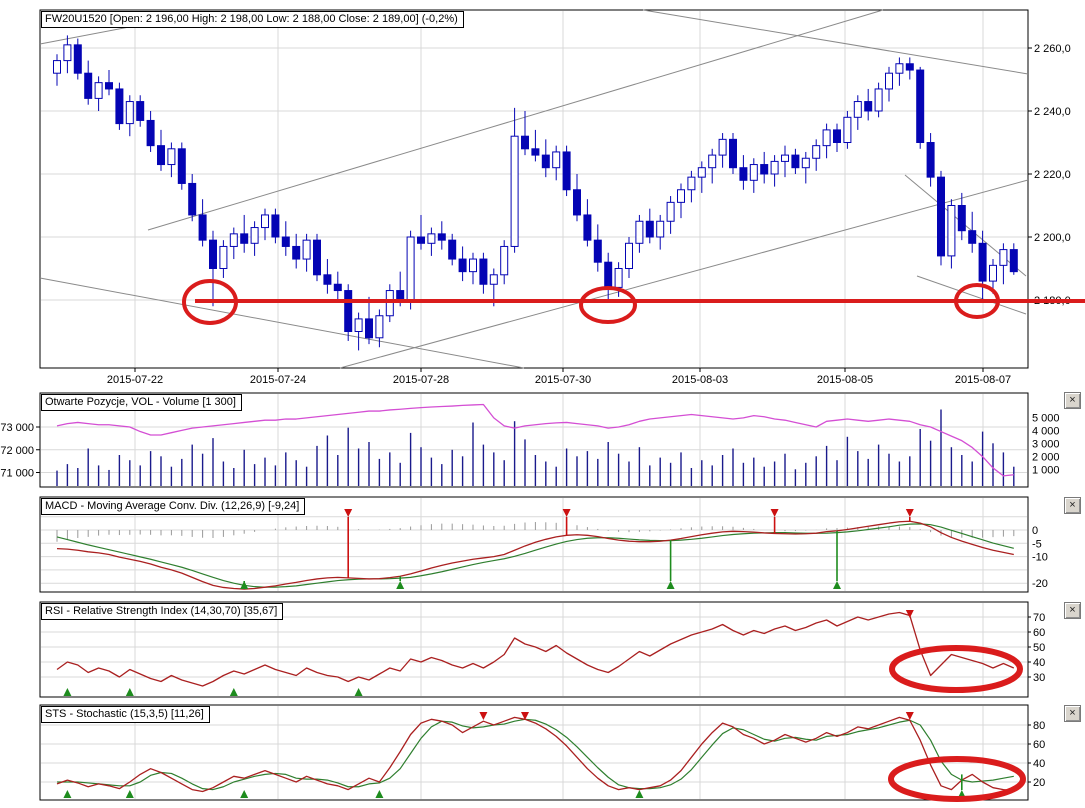 The image size is (1085, 808). I want to click on svg-text: 2015-07-28, so click(421, 380).